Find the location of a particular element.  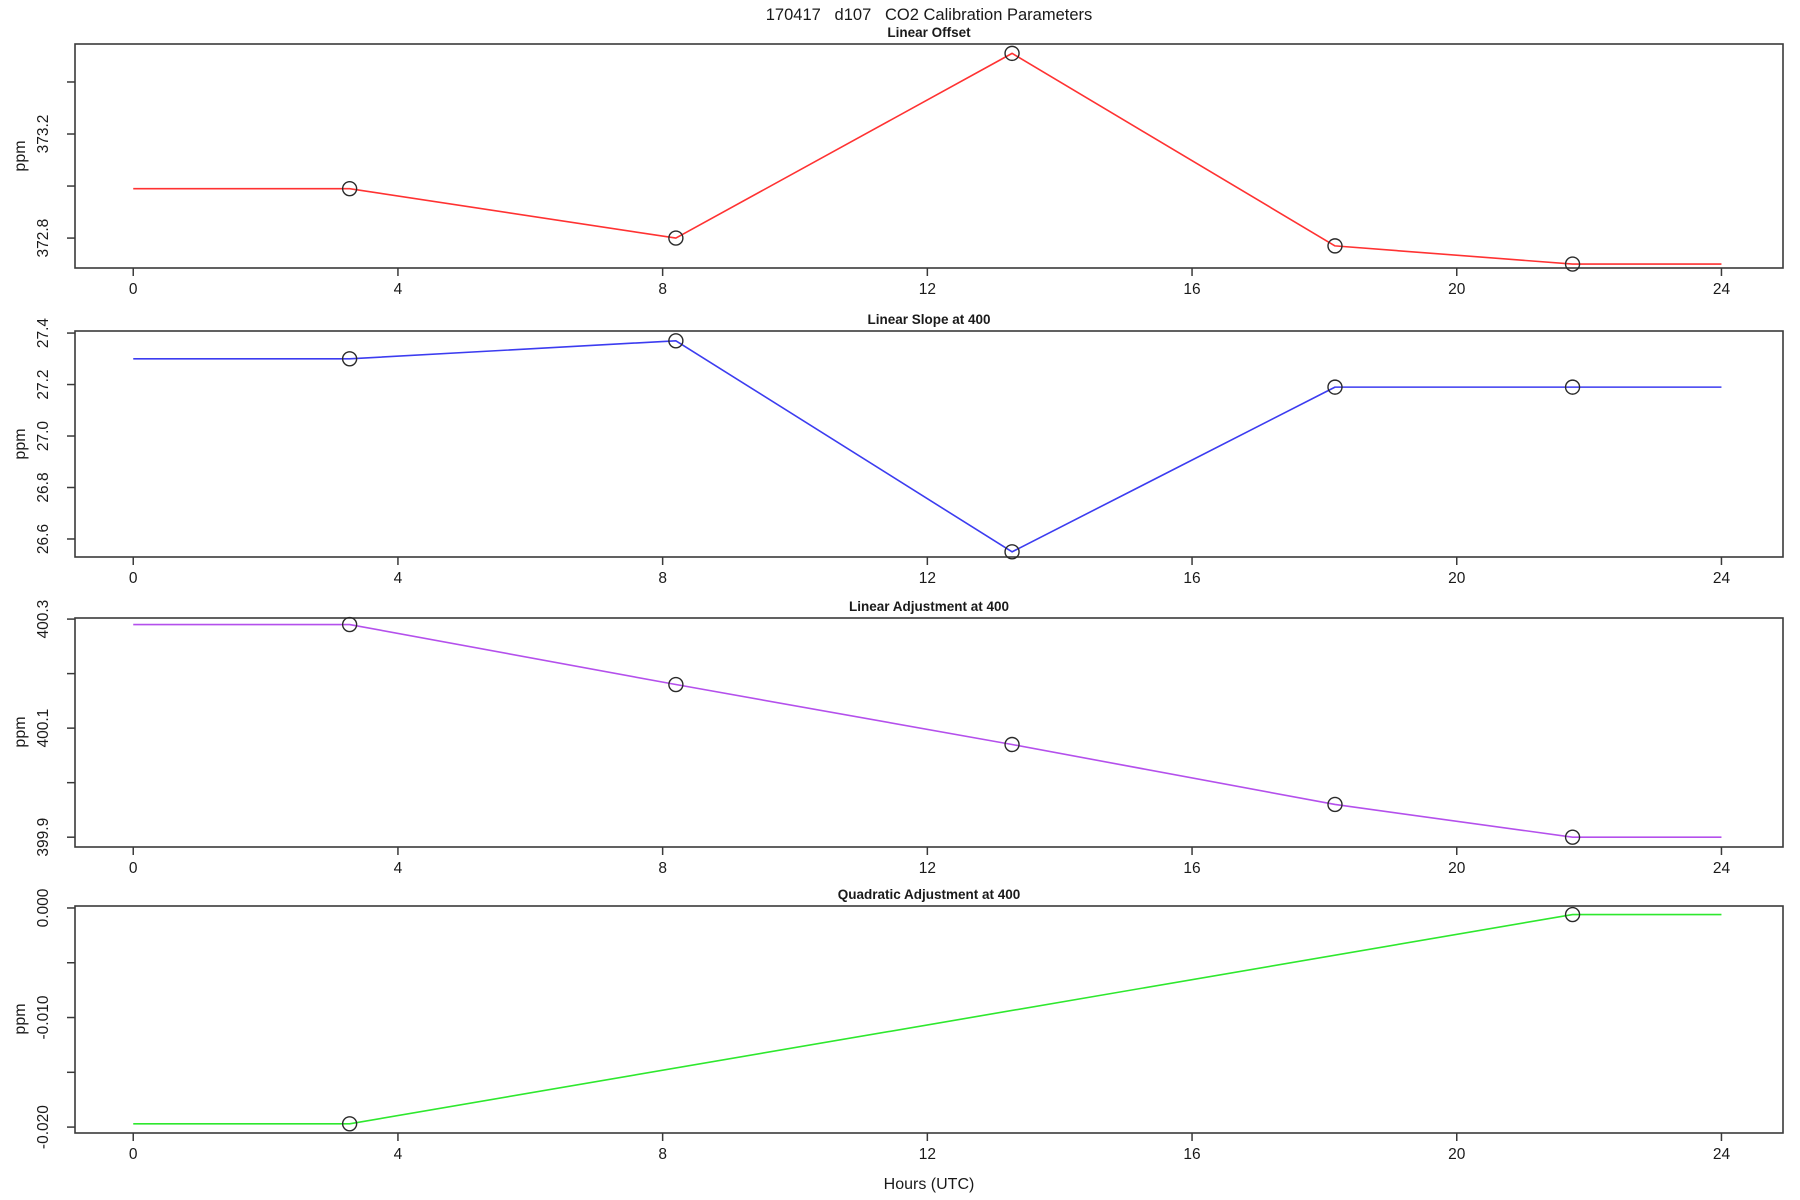

y-tick-label: 373.2 is located at coordinates (43, 134).